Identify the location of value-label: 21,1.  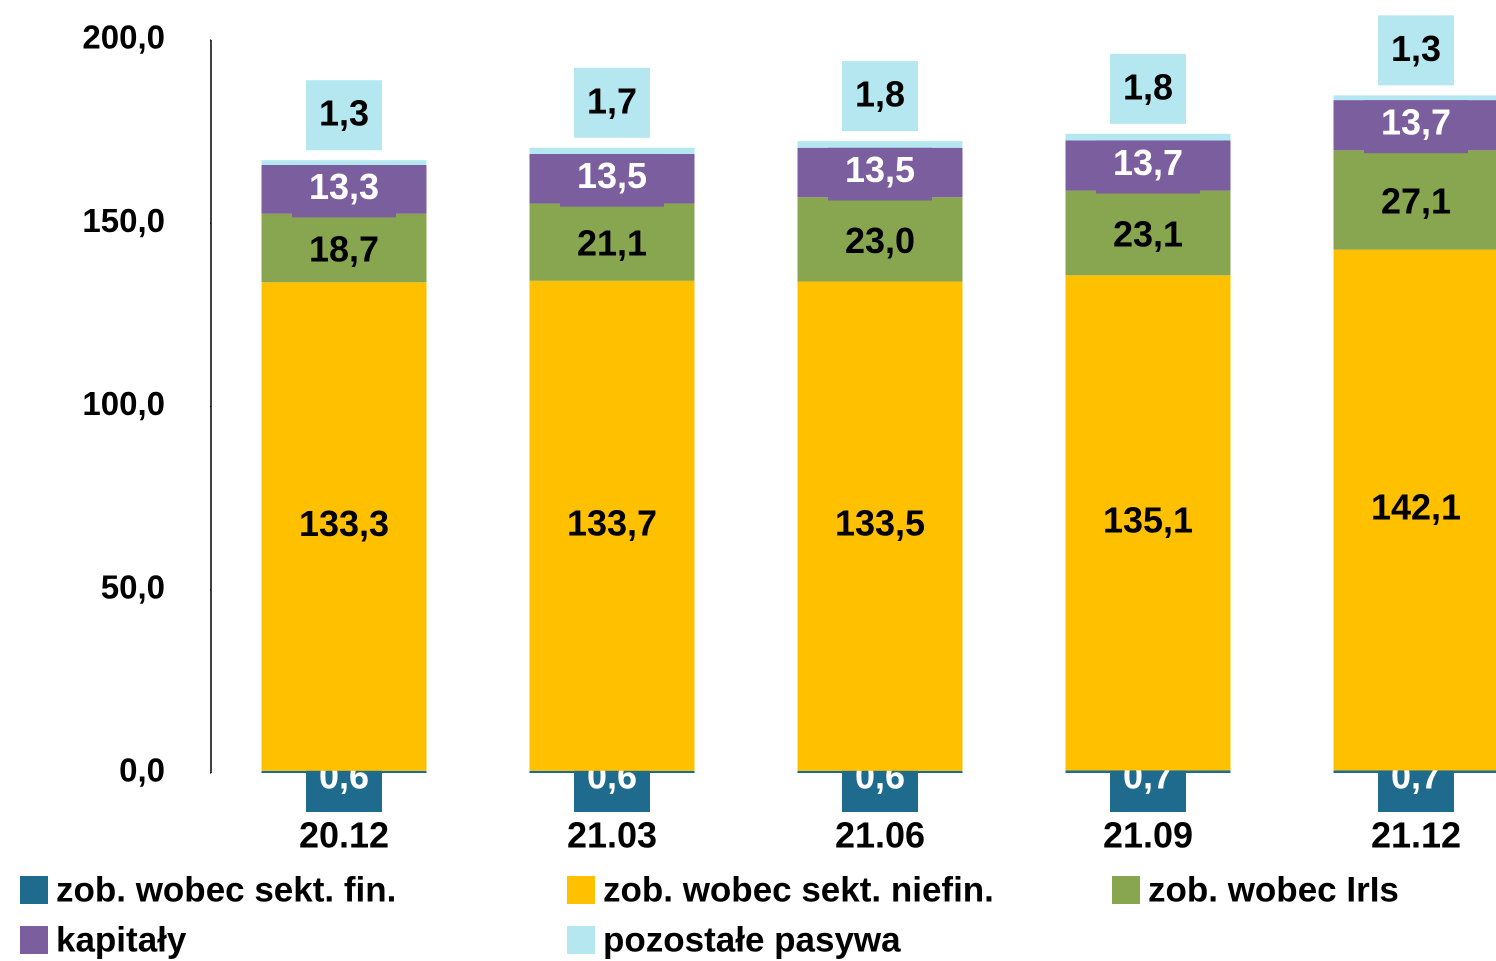
(612, 243).